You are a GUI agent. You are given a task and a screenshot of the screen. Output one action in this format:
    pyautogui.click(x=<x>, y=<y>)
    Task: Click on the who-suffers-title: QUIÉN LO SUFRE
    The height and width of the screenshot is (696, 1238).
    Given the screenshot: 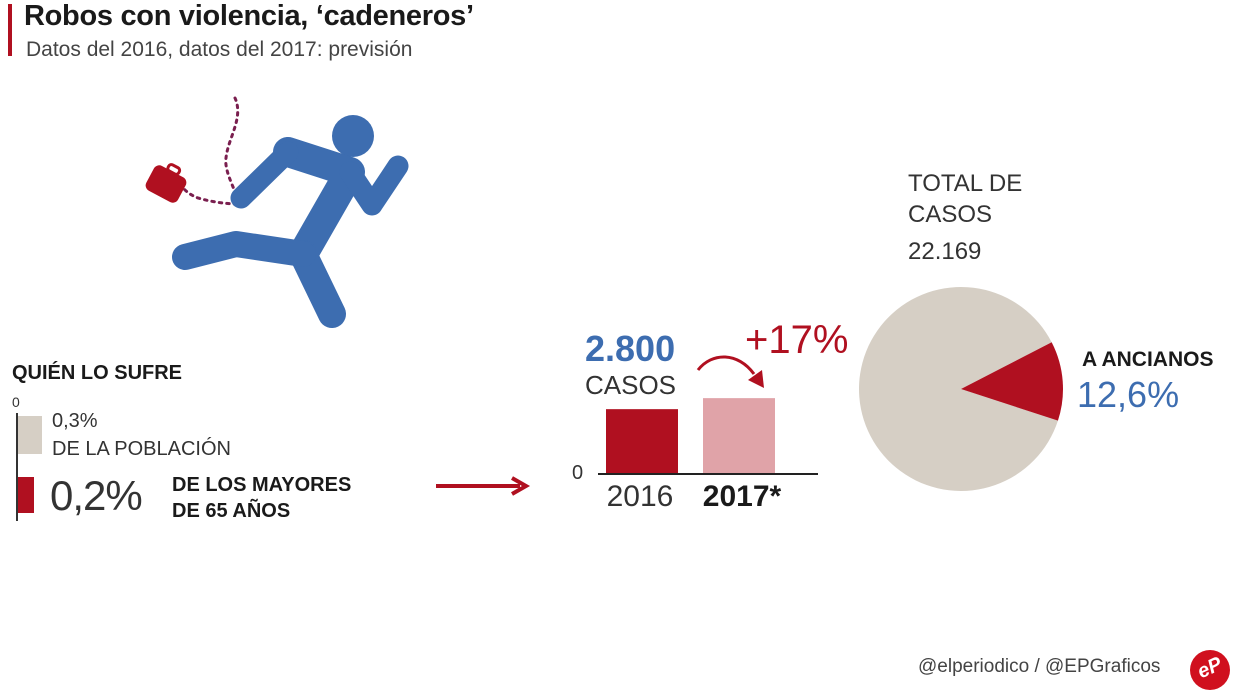 What is the action you would take?
    pyautogui.click(x=97, y=373)
    